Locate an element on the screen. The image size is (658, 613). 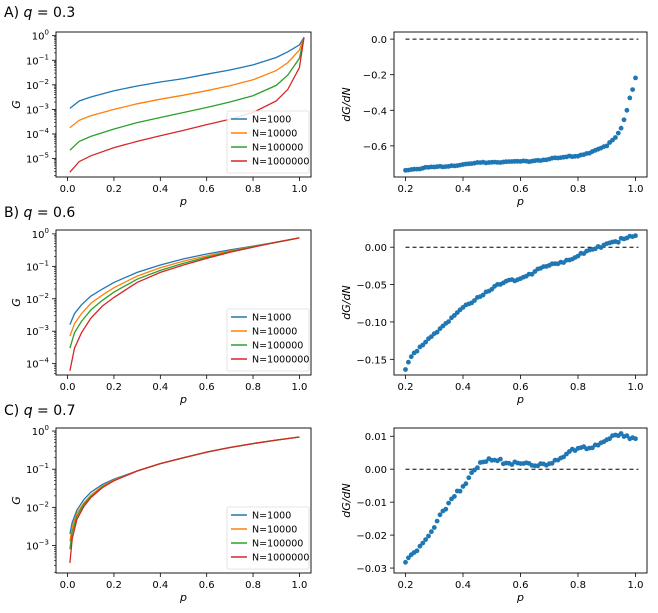
panel-c-left-xtick-label: 0.6 is located at coordinates (207, 585).